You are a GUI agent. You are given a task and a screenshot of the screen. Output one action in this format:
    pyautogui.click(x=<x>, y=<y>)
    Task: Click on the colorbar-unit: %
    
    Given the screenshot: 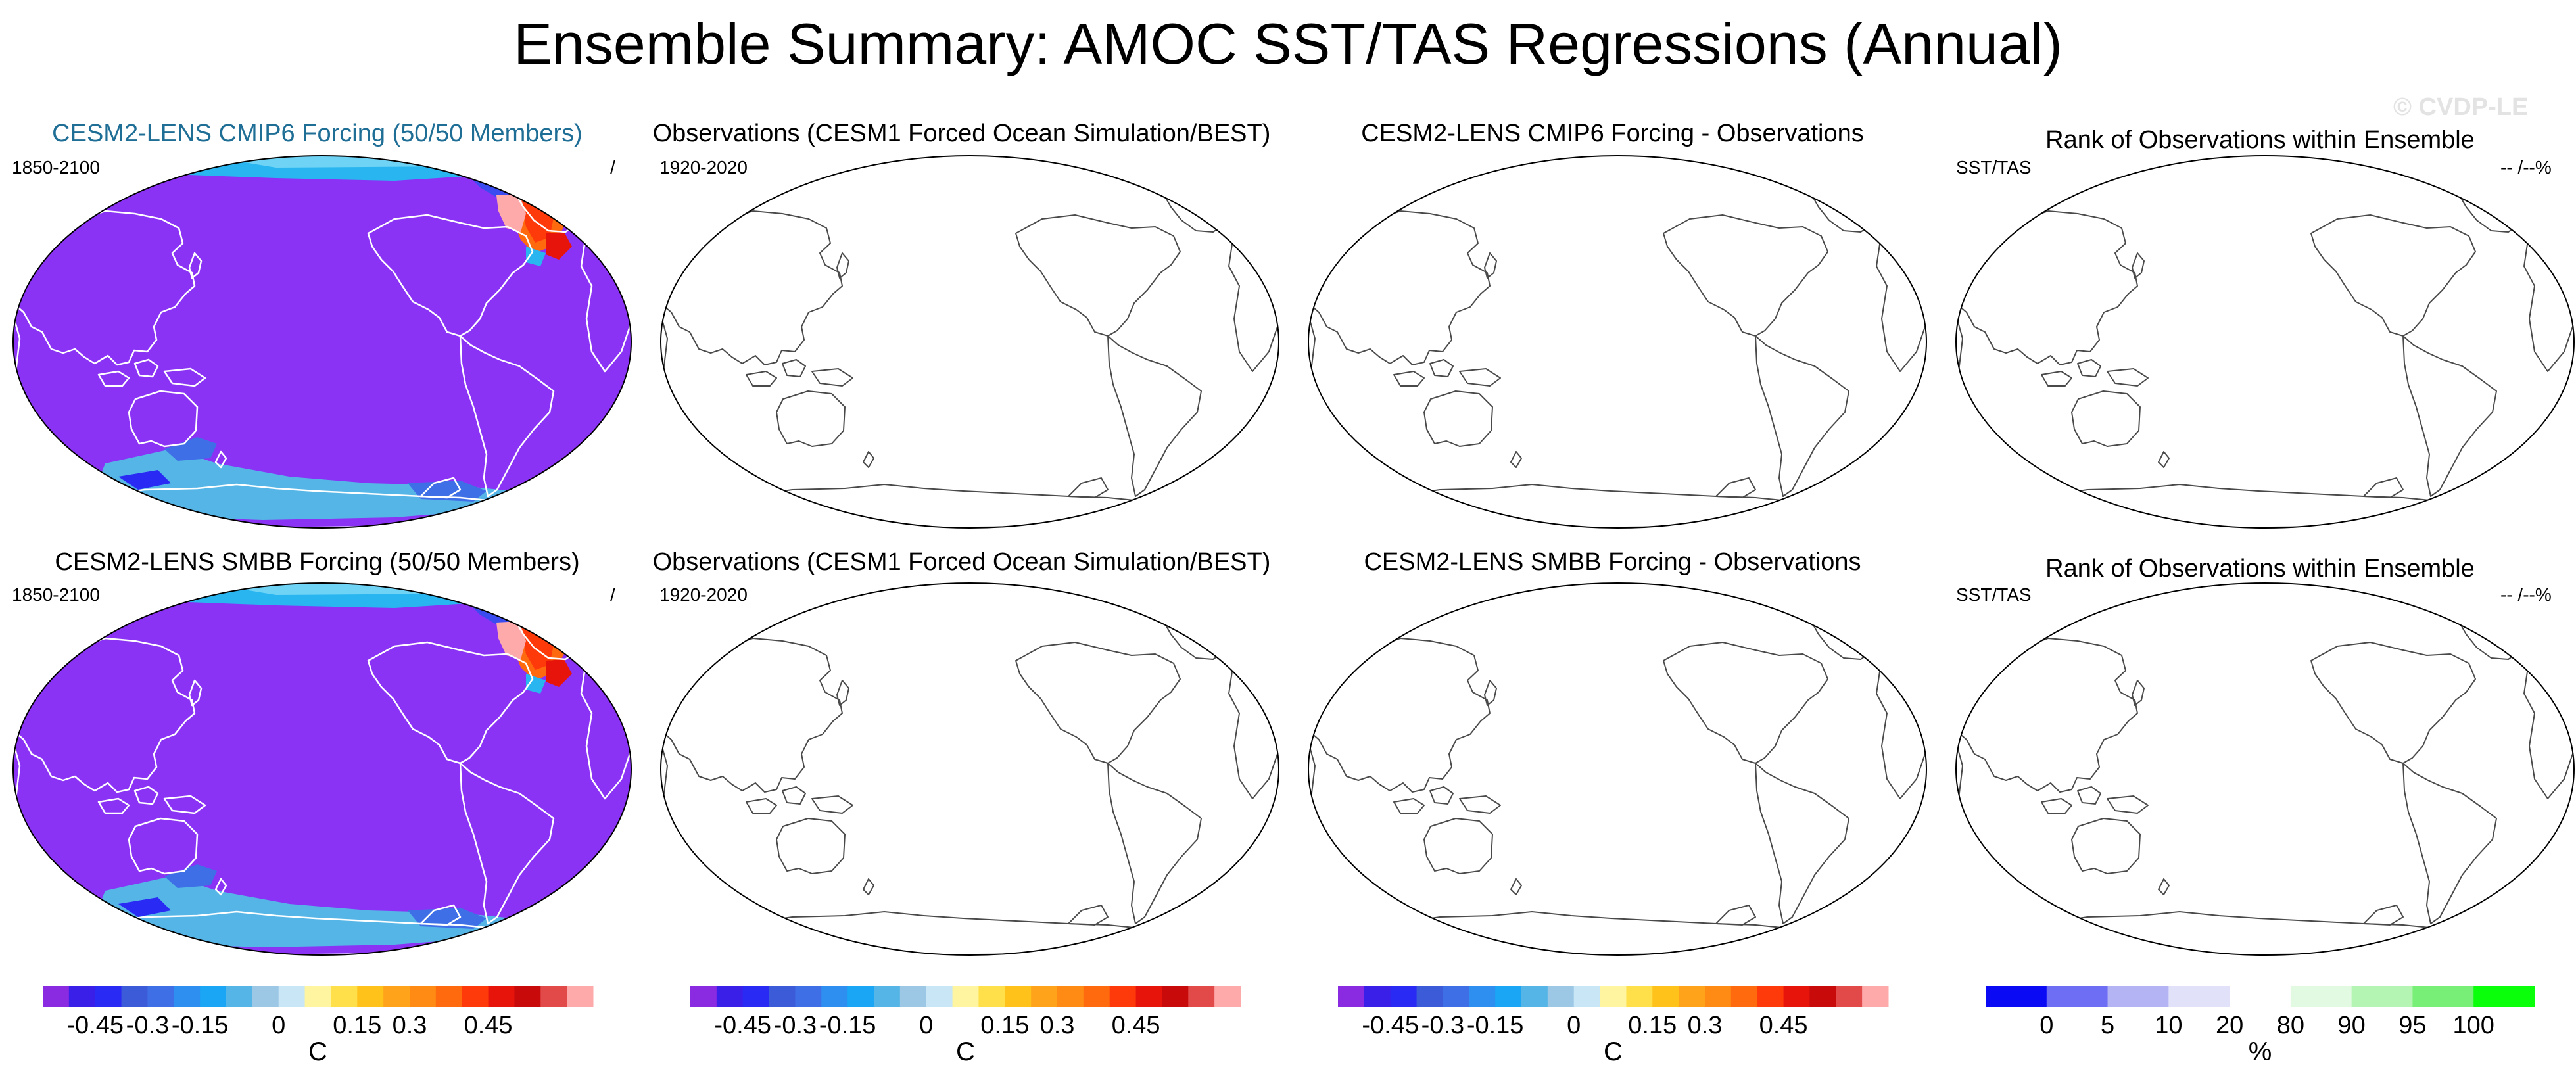 What is the action you would take?
    pyautogui.click(x=2260, y=1051)
    